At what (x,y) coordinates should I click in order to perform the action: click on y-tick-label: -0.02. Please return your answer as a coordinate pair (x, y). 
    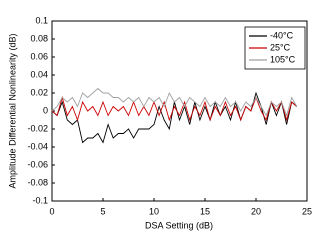
    Looking at the image, I should click on (37, 128).